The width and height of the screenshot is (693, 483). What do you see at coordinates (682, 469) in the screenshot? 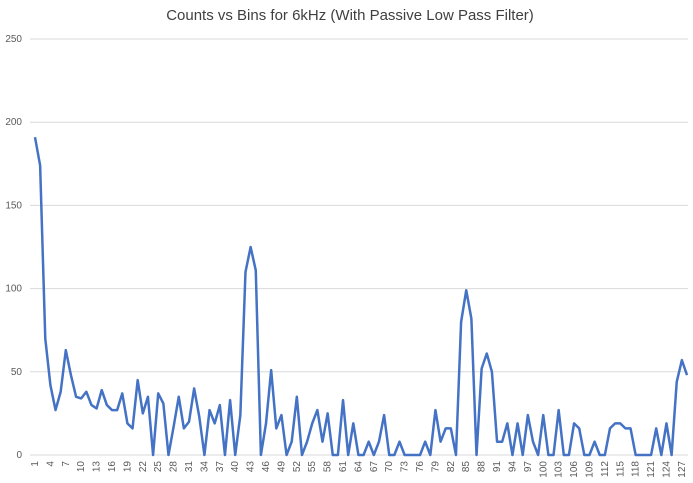
I see `x-tick-label: 127` at bounding box center [682, 469].